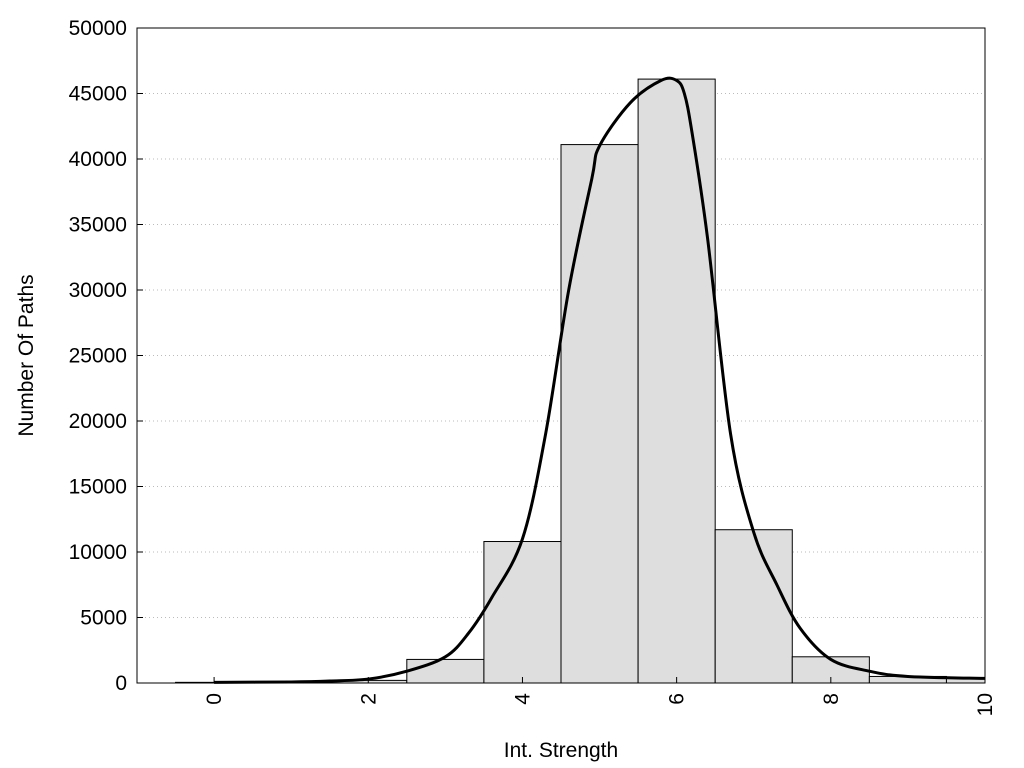  Describe the element at coordinates (98, 290) in the screenshot. I see `y-tick-label: 30000` at that location.